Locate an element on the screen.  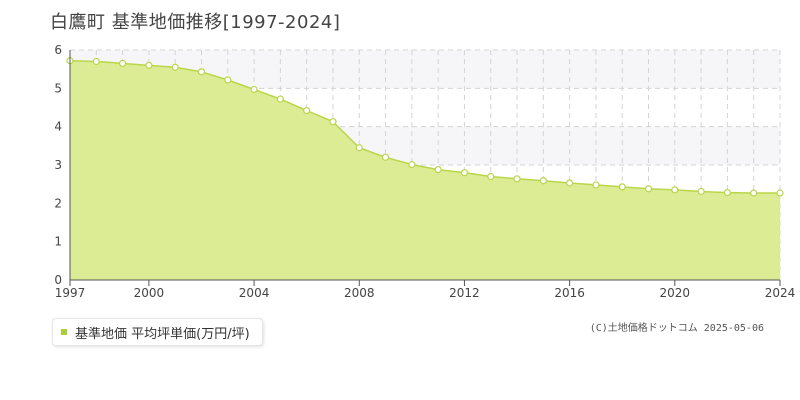
x-tick-label: 2000 is located at coordinates (149, 293).